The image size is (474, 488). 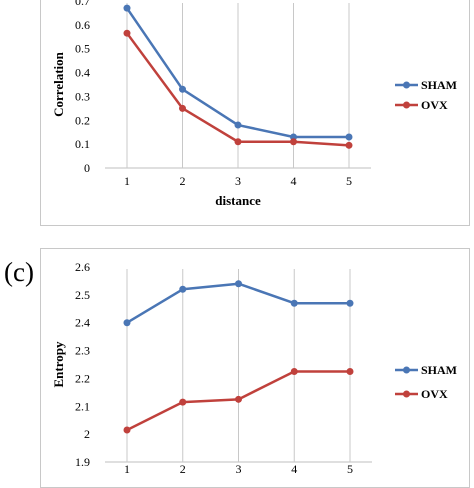 What do you see at coordinates (127, 469) in the screenshot?
I see `entropy-x-tick-label: 1` at bounding box center [127, 469].